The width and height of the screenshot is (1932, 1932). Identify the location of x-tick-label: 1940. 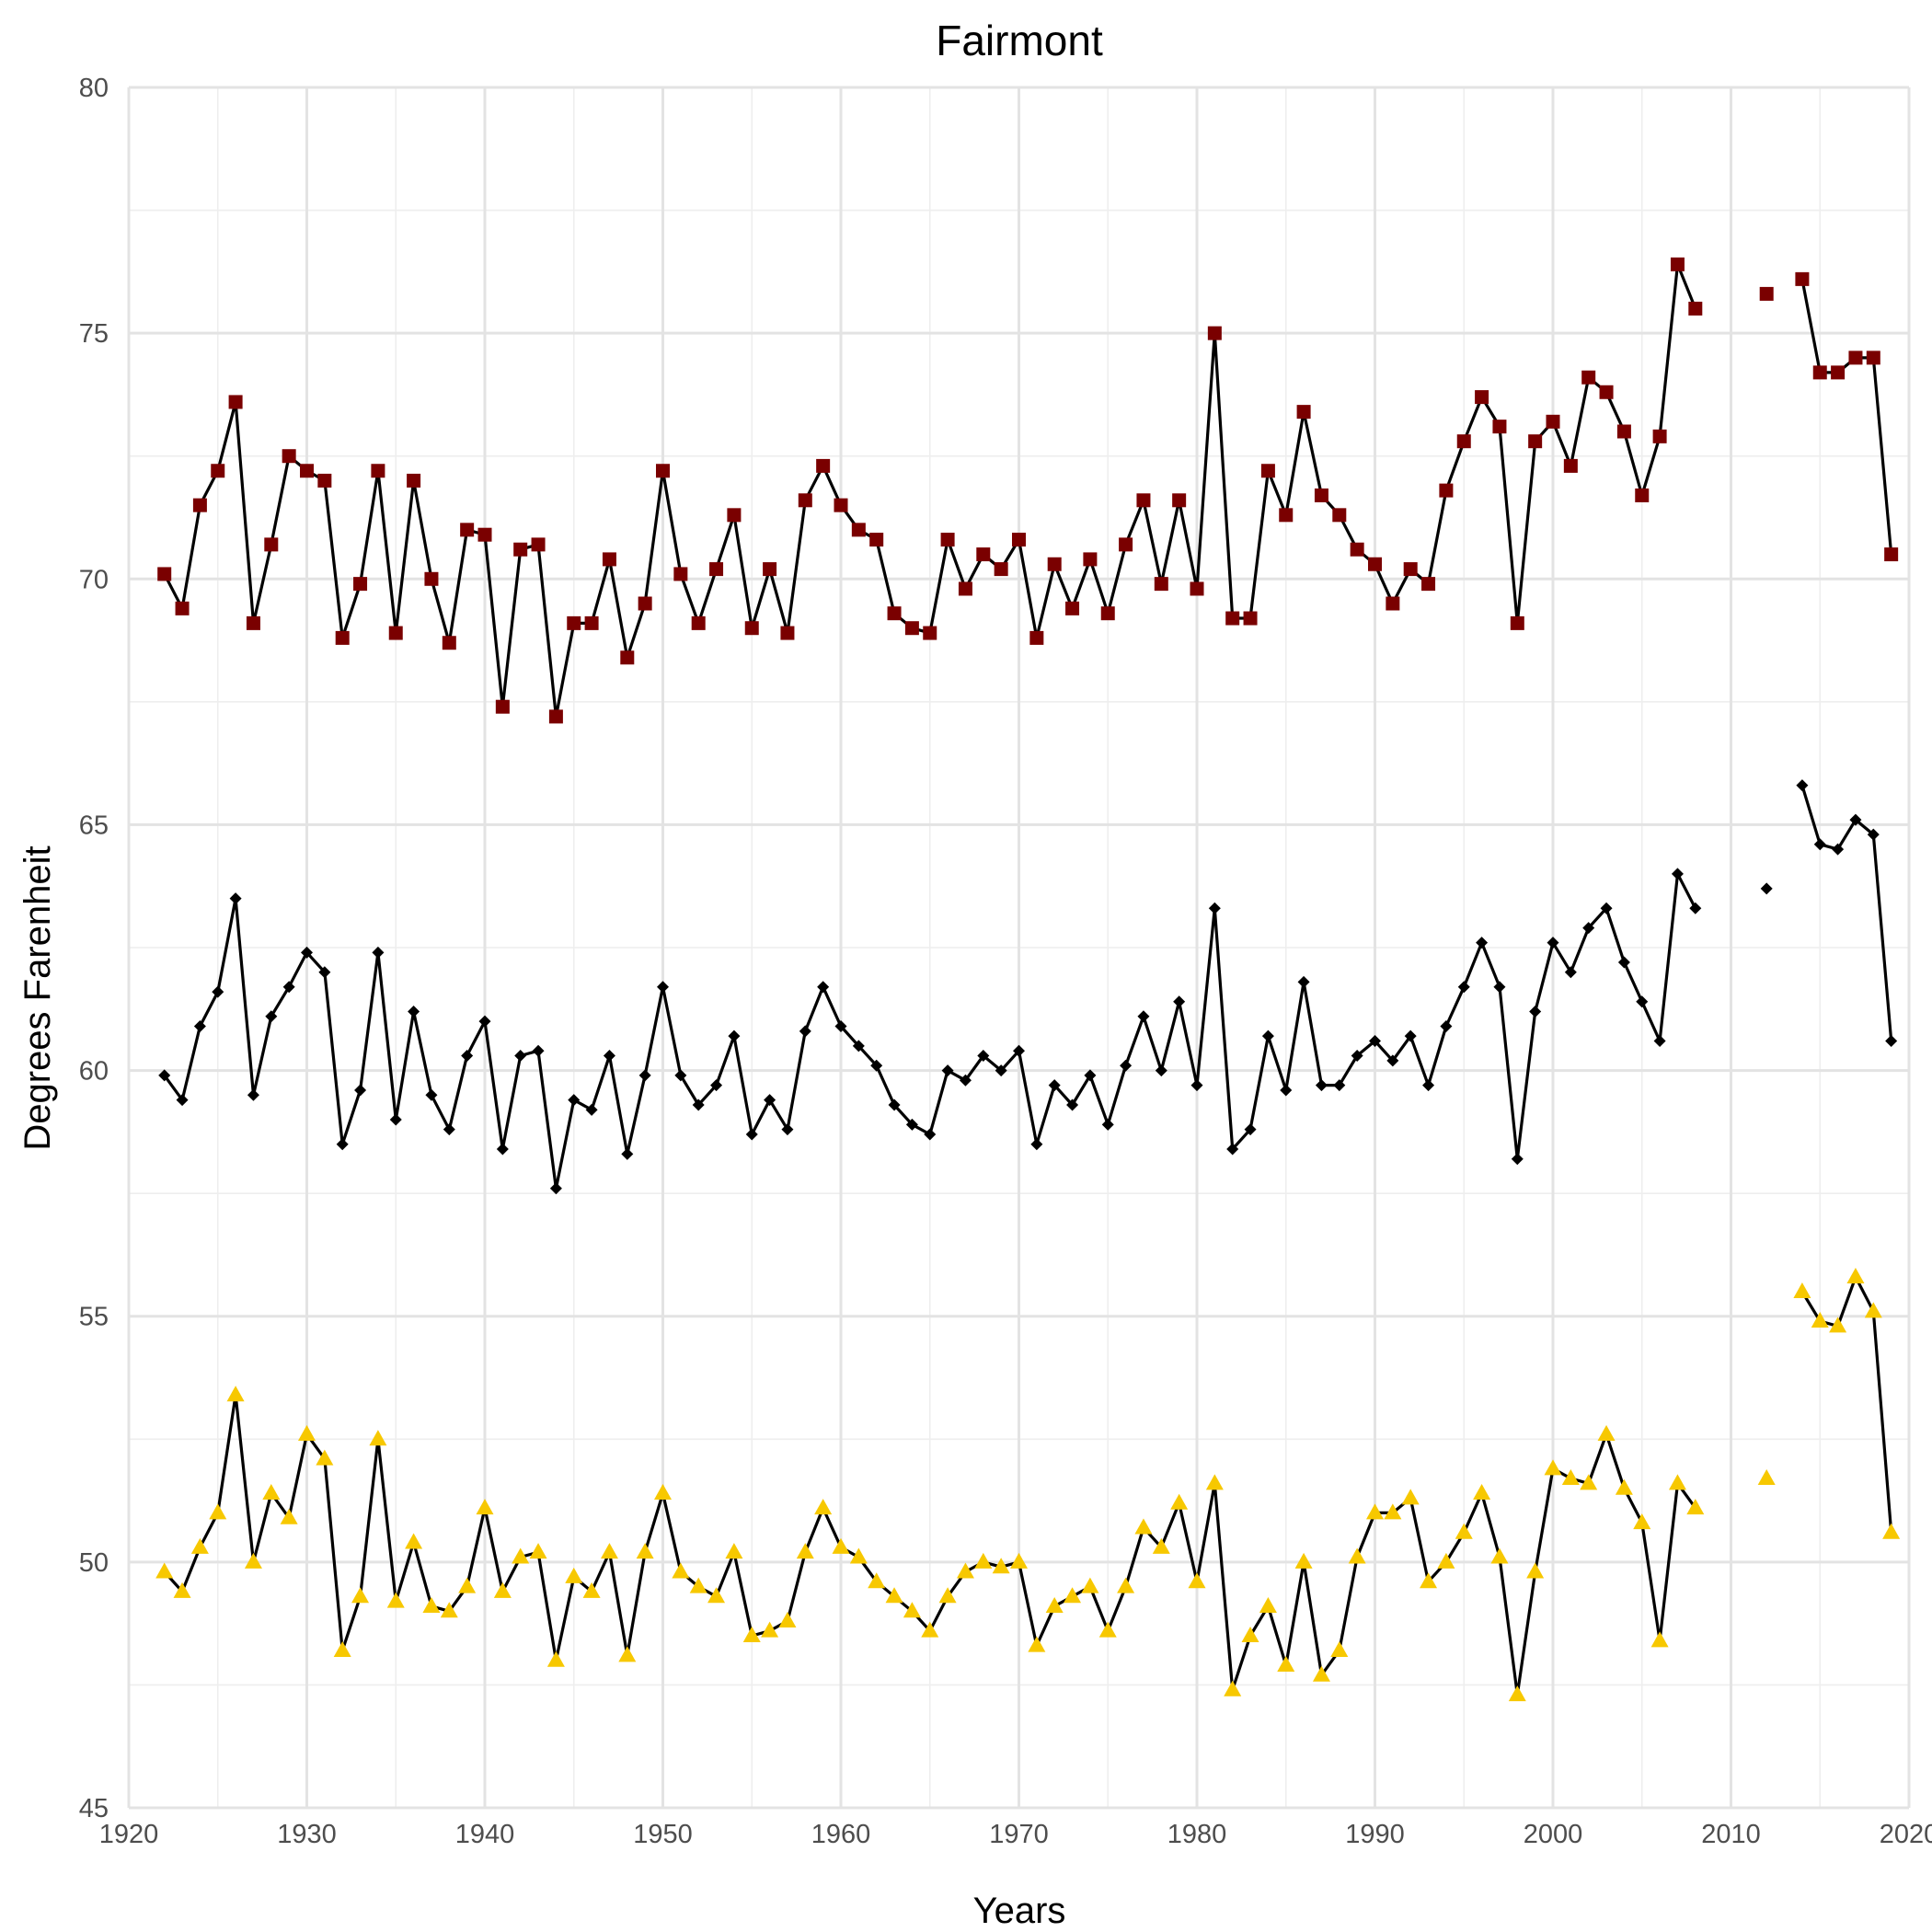
(485, 1834).